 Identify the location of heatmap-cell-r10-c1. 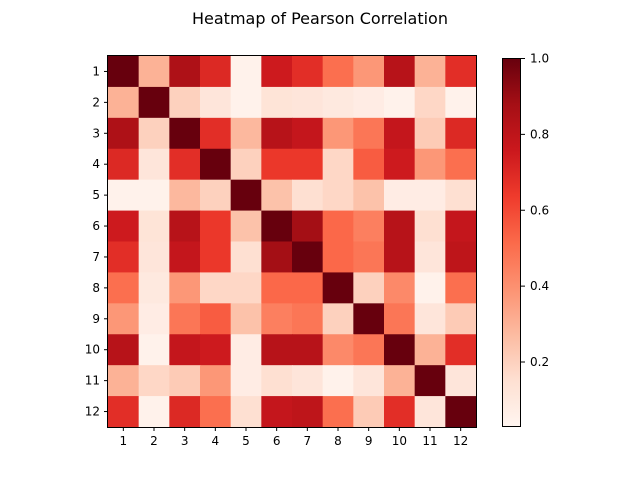
(124, 350).